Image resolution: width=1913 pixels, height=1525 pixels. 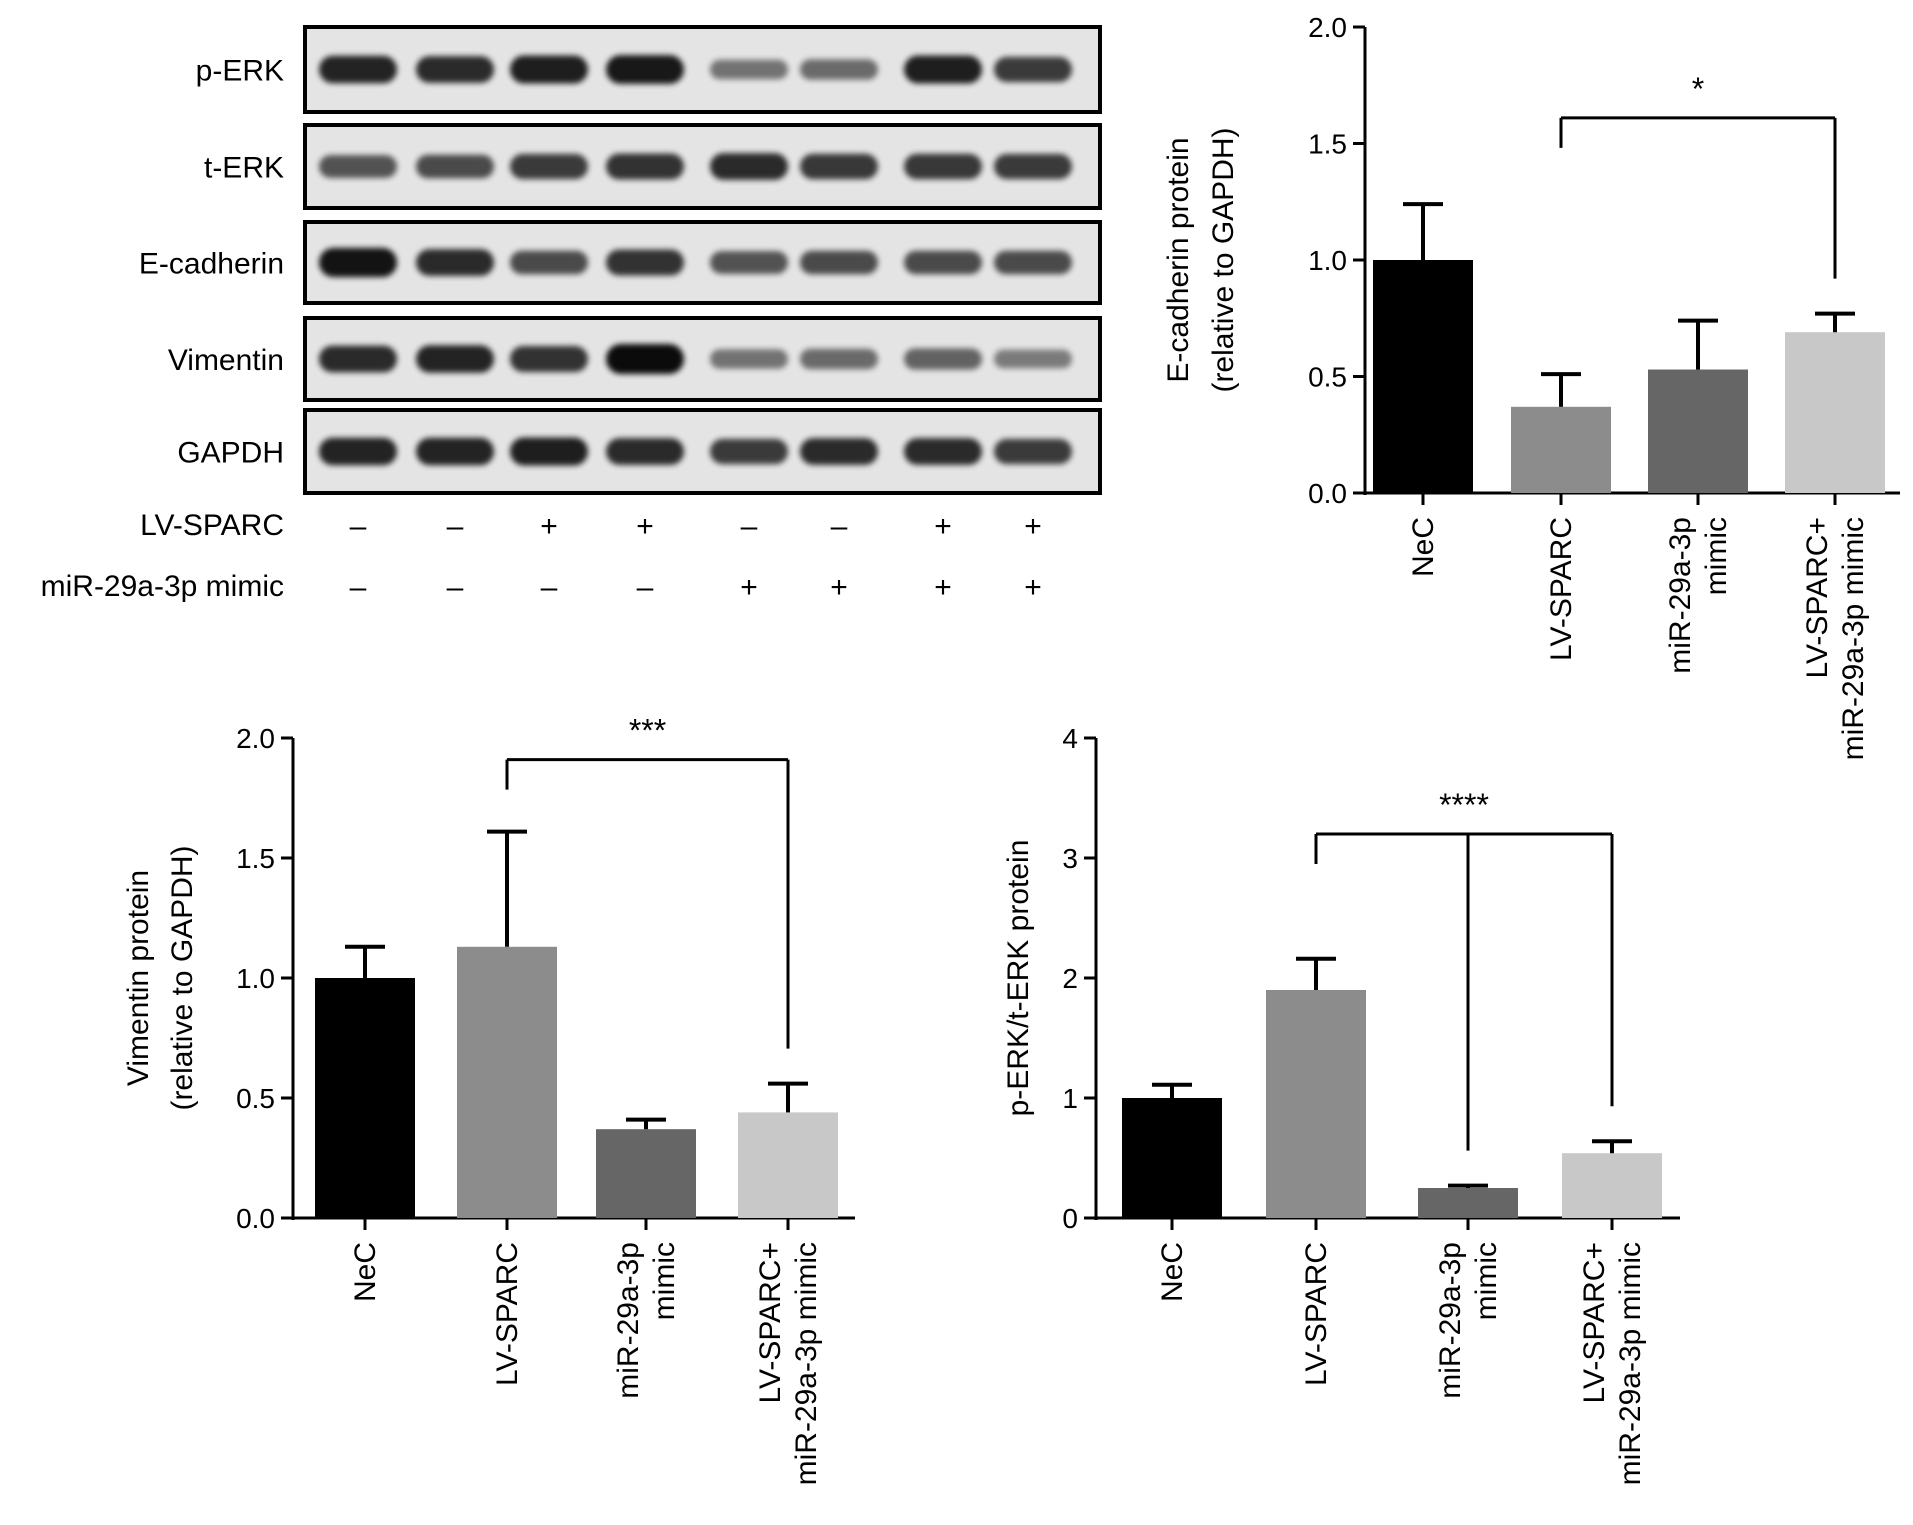 What do you see at coordinates (138, 978) in the screenshot?
I see `y-axis-label: Vimentin protein` at bounding box center [138, 978].